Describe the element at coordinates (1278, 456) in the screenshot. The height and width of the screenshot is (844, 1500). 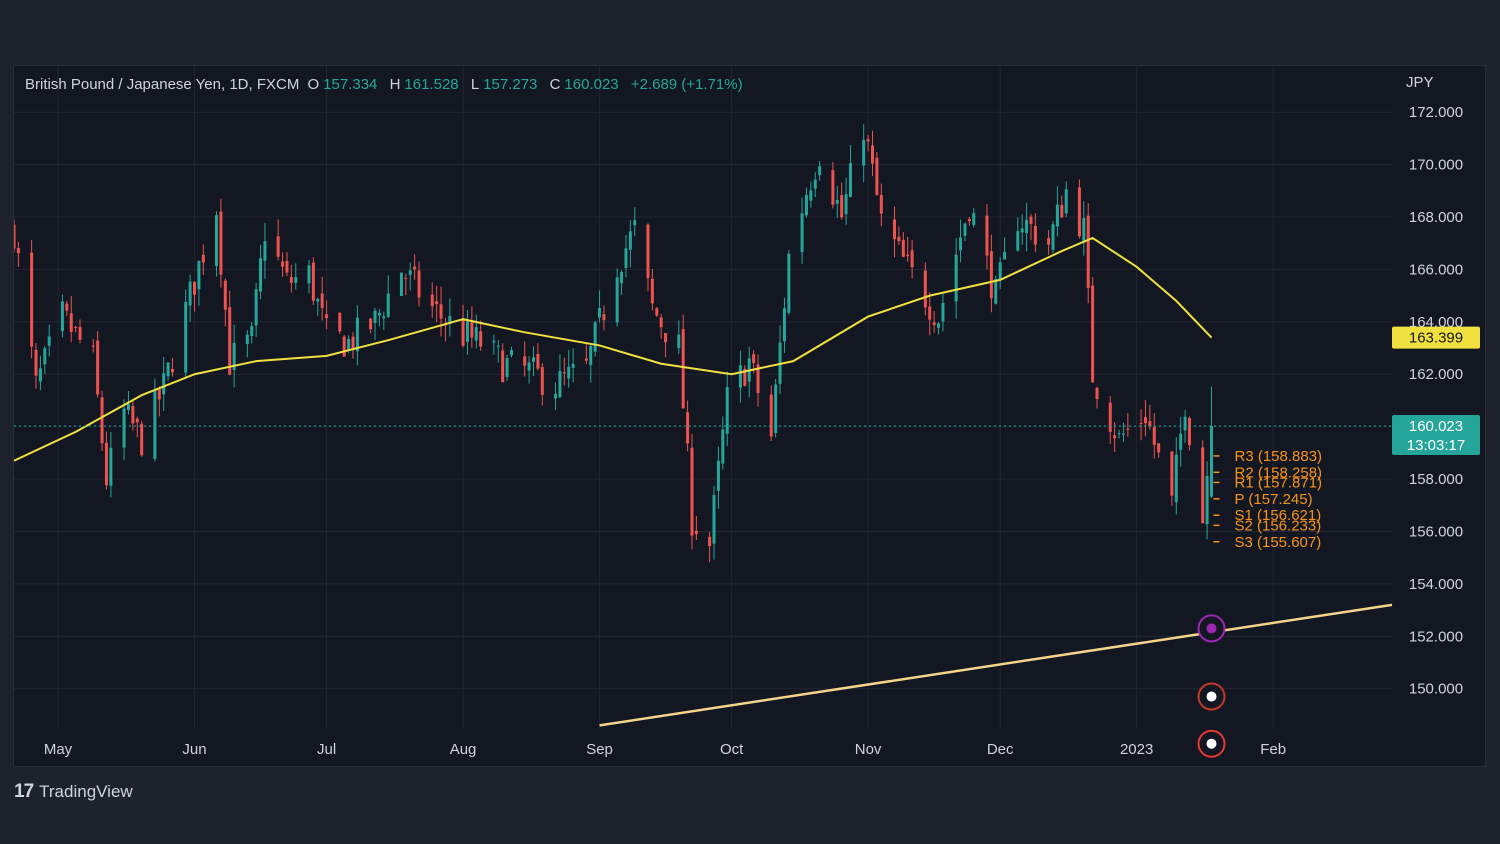
I see `pivot-label: R3 (158.883)` at that location.